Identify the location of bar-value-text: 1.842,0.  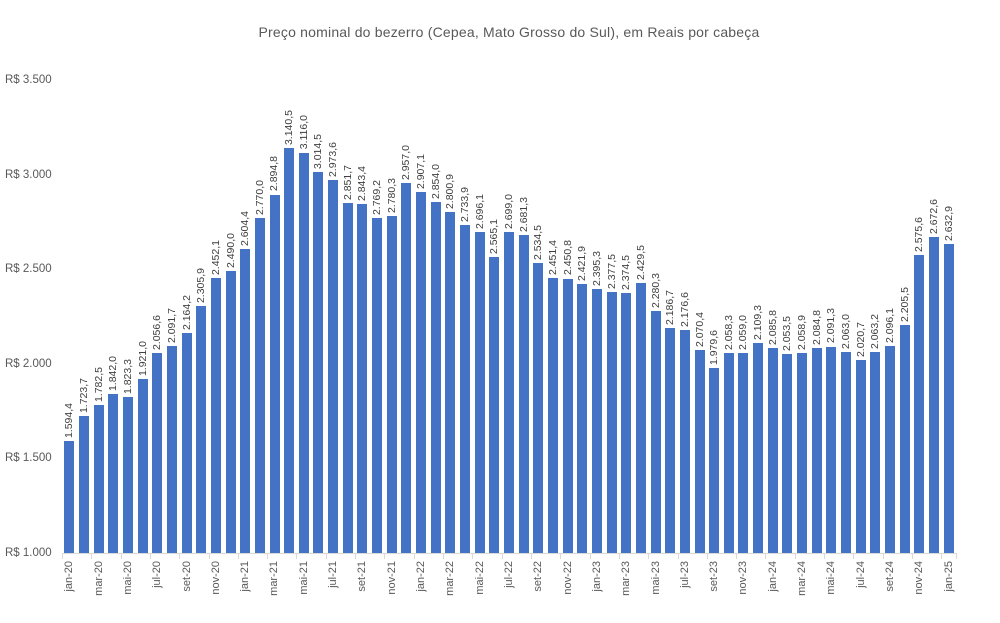
(113, 373).